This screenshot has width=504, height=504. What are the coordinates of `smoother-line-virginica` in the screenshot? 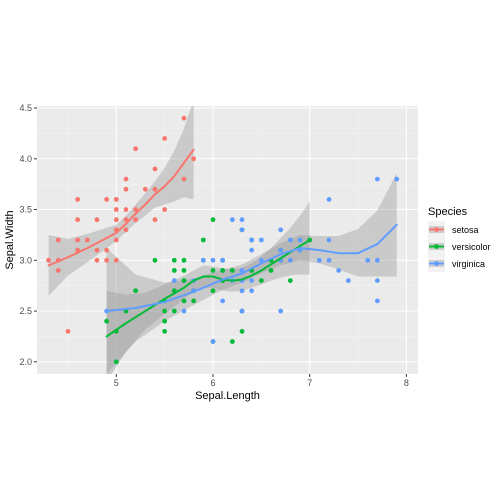 It's located at (251, 268).